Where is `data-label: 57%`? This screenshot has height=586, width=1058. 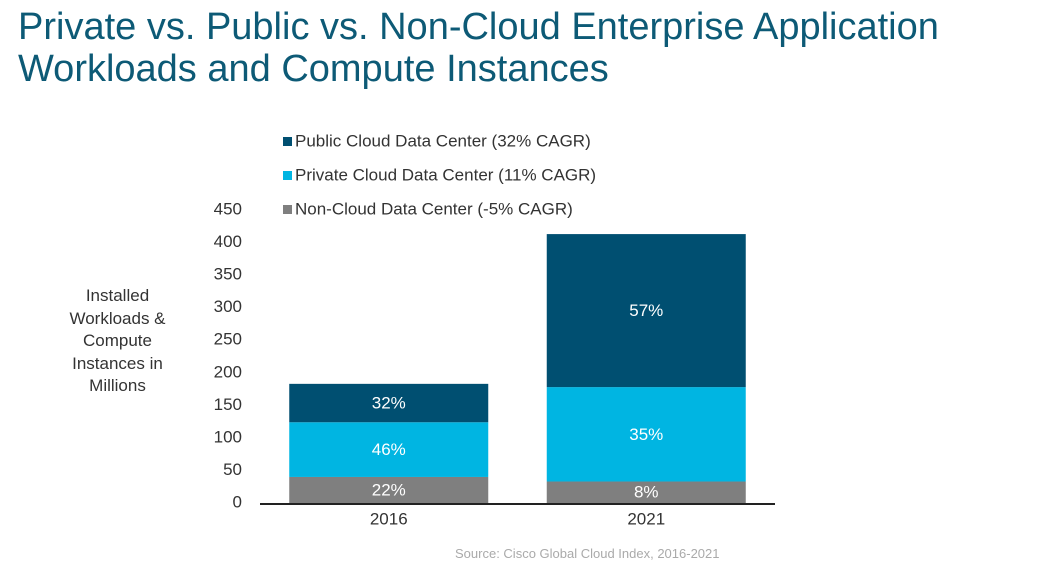
data-label: 57% is located at coordinates (646, 310).